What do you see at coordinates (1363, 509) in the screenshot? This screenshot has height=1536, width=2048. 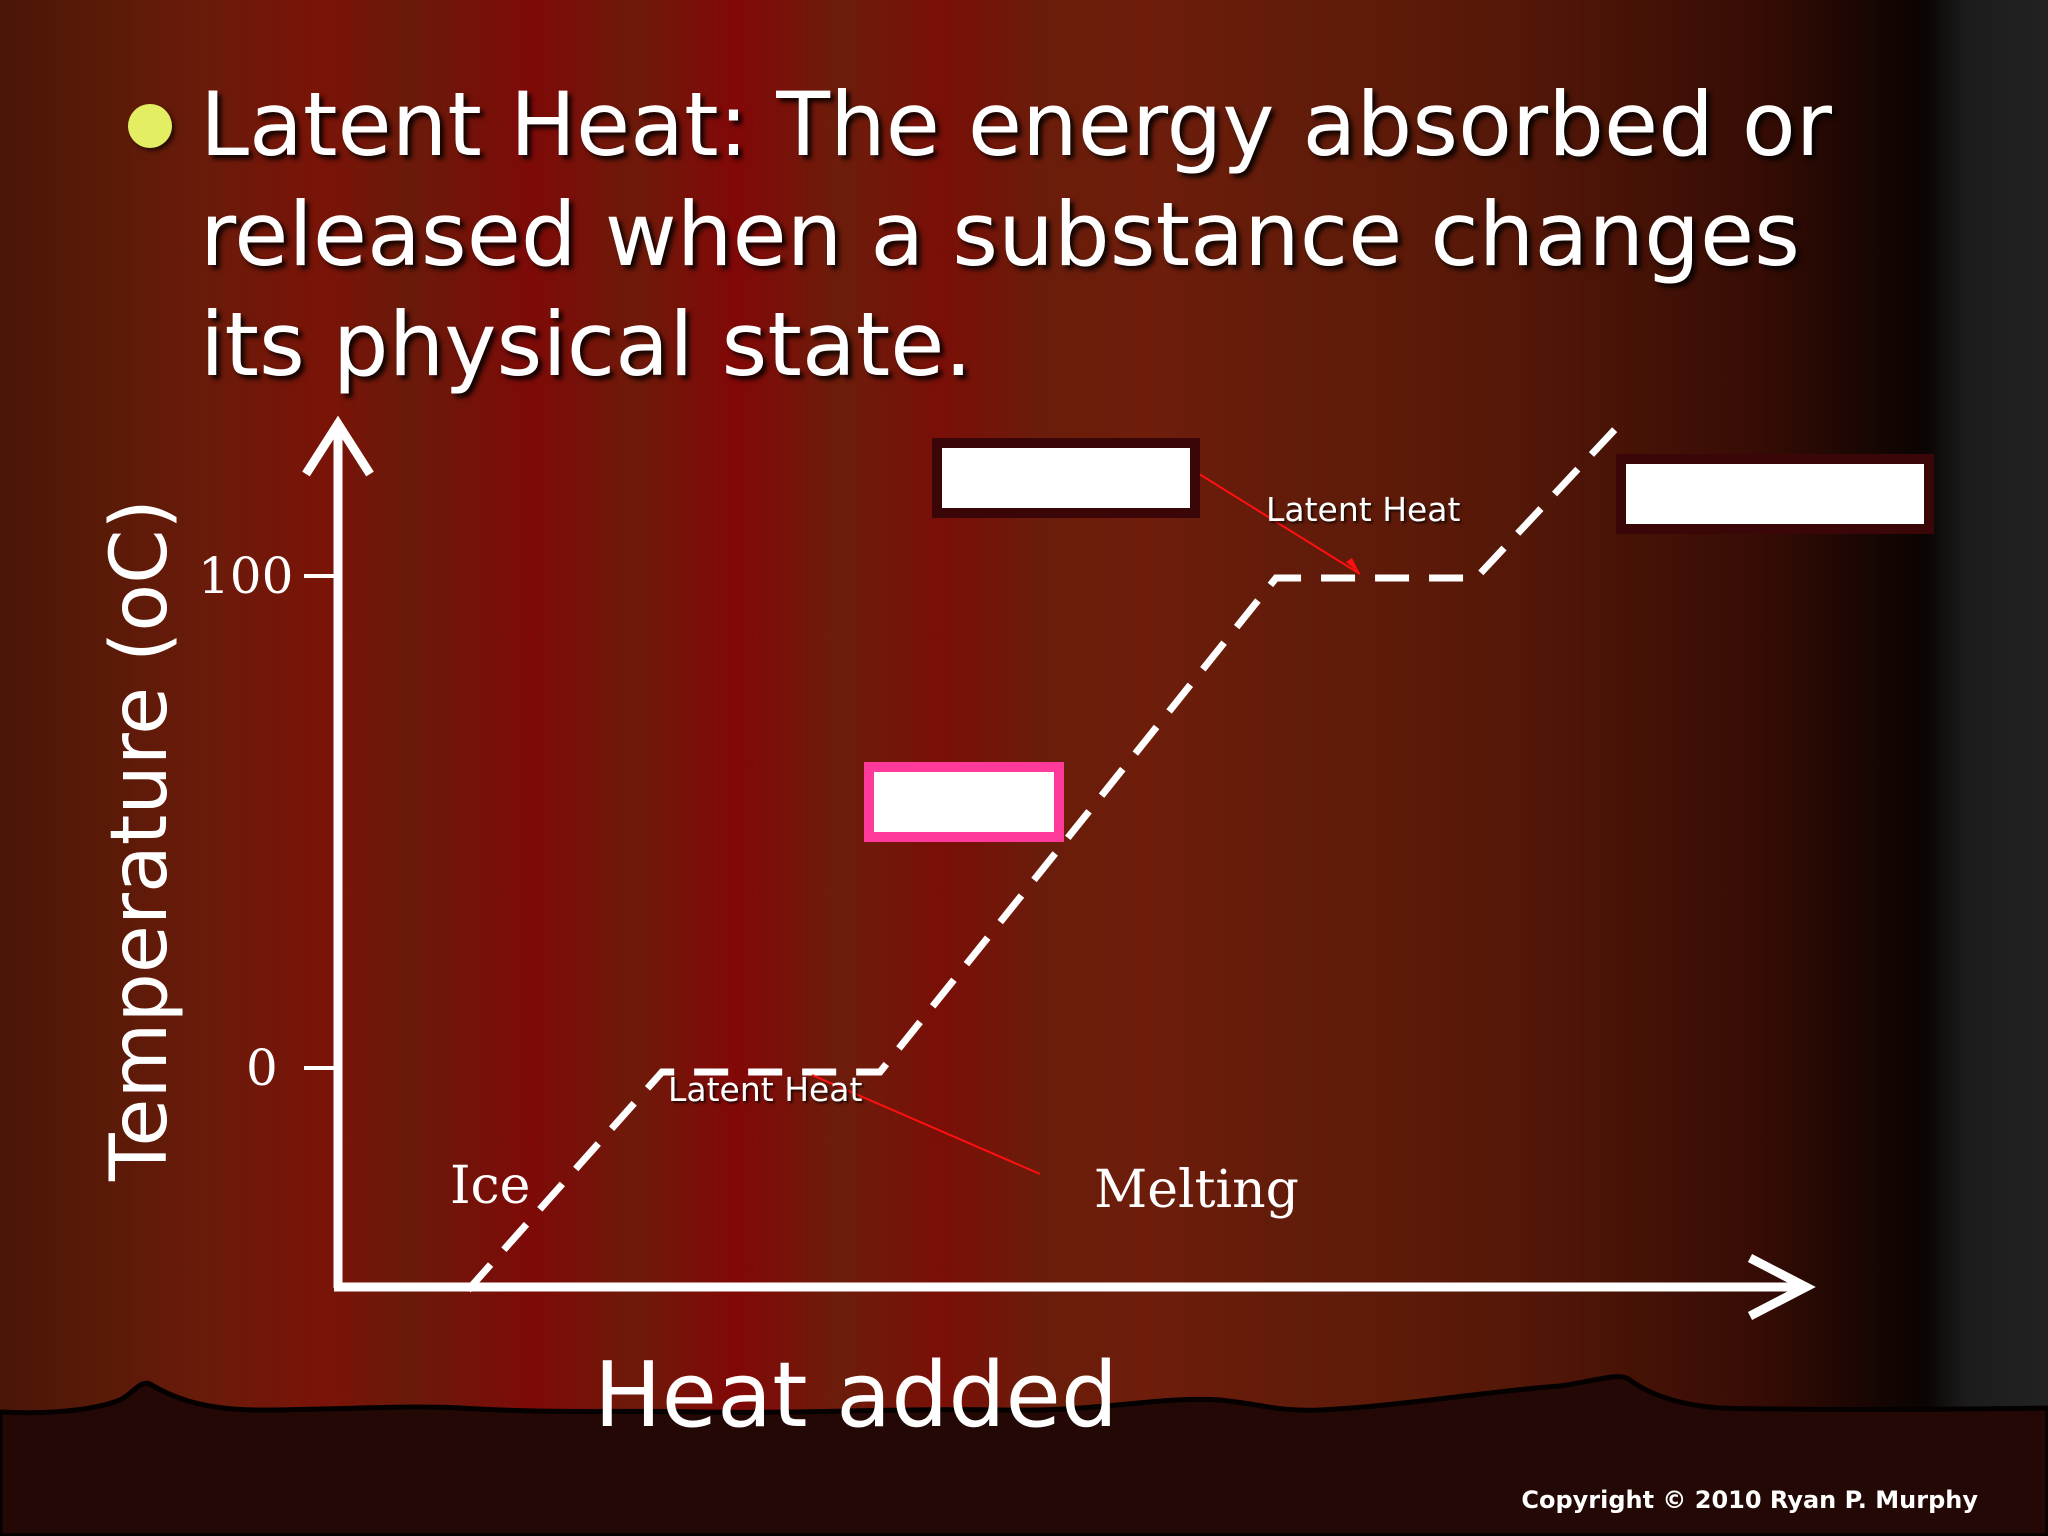 I see `latent-heat-label-high: Latent Heat` at bounding box center [1363, 509].